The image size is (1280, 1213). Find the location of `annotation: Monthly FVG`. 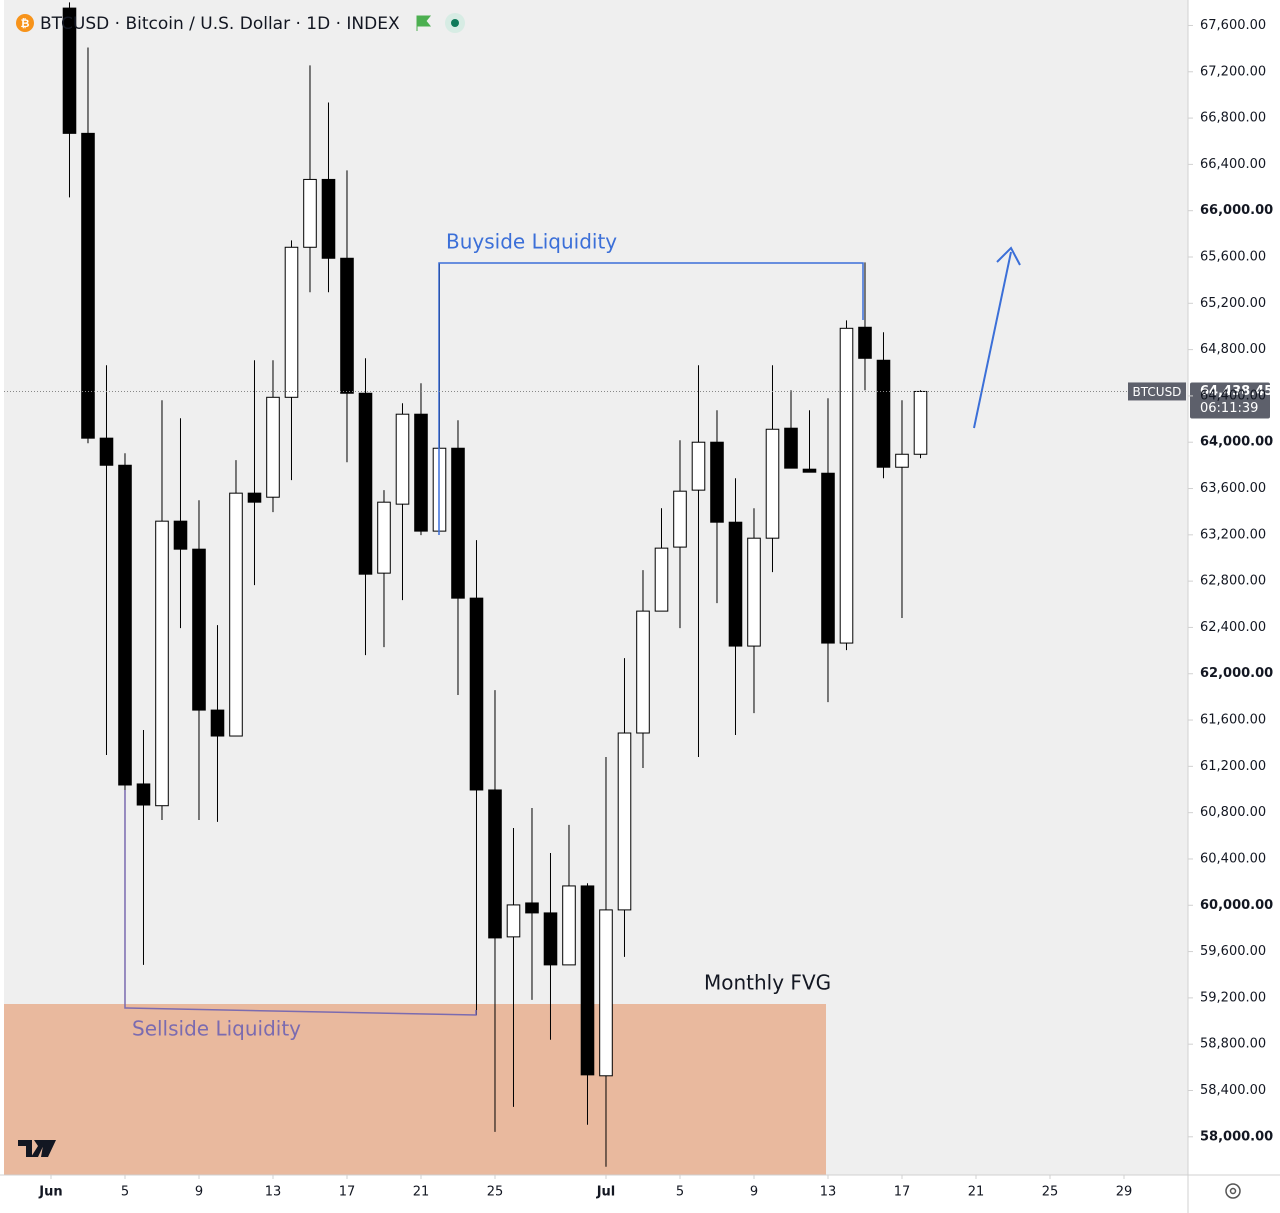

annotation: Monthly FVG is located at coordinates (767, 983).